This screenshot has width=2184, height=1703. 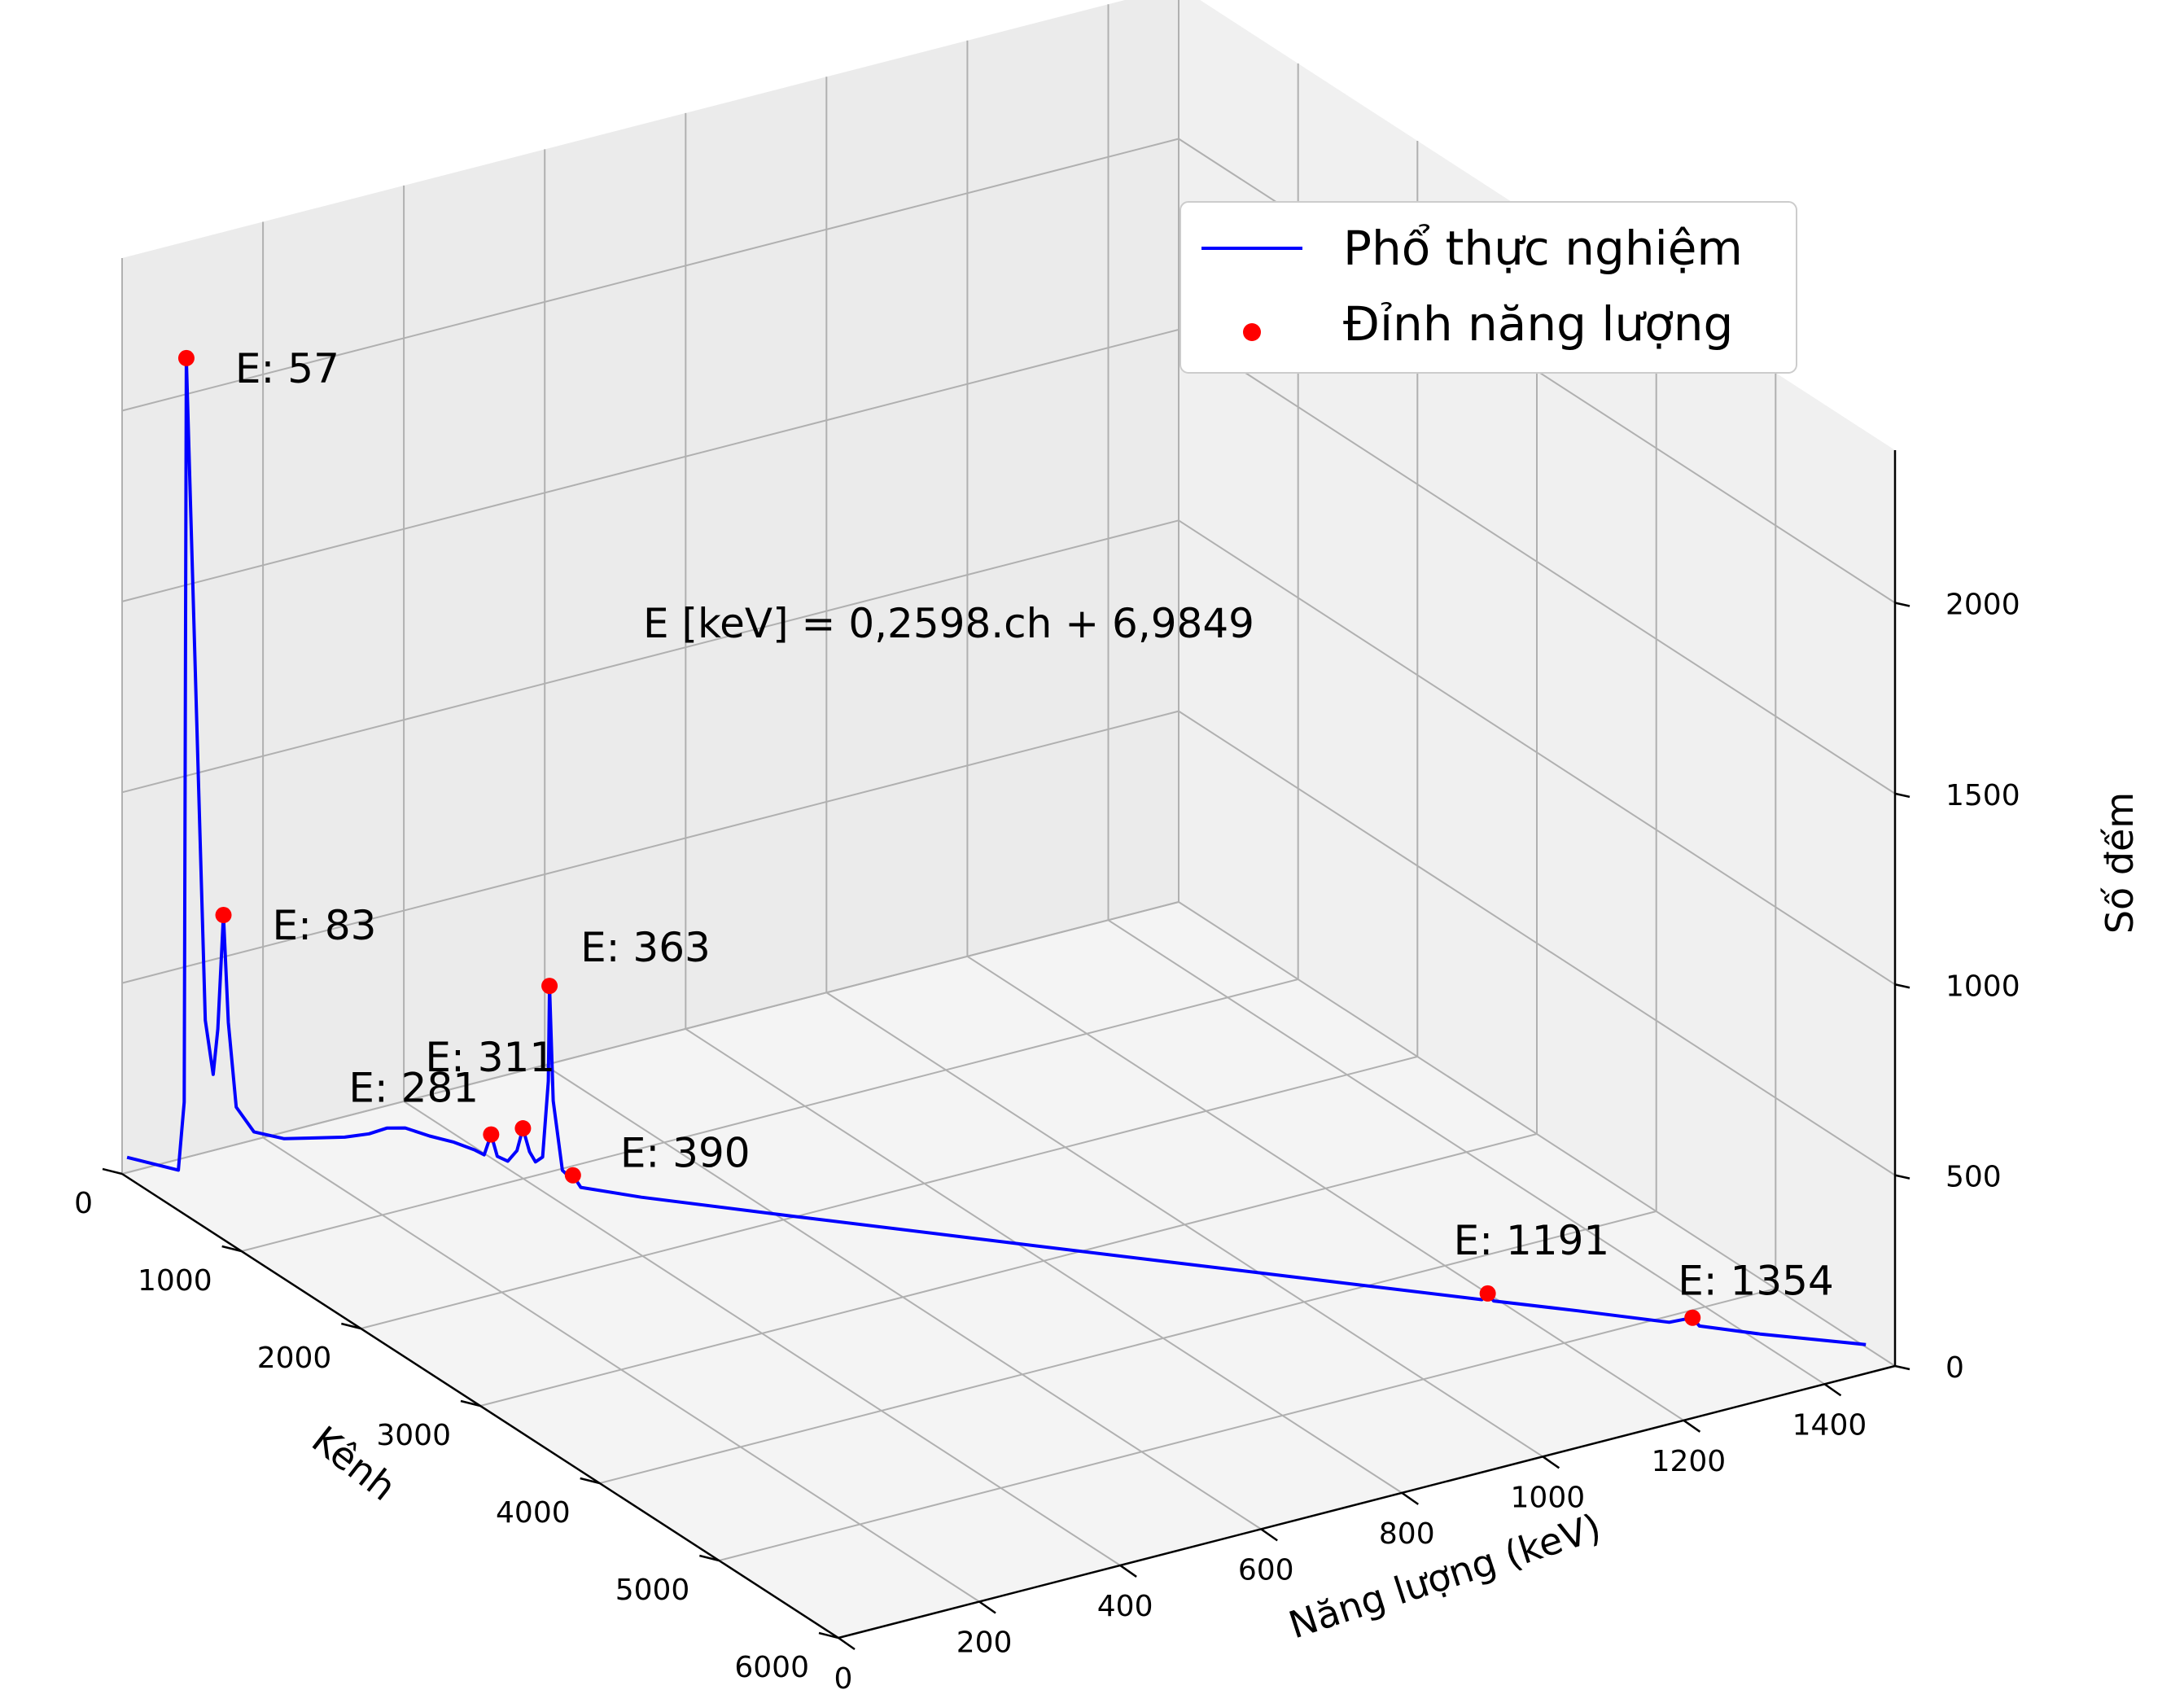 What do you see at coordinates (645, 947) in the screenshot?
I see `peak-label: E: 363` at bounding box center [645, 947].